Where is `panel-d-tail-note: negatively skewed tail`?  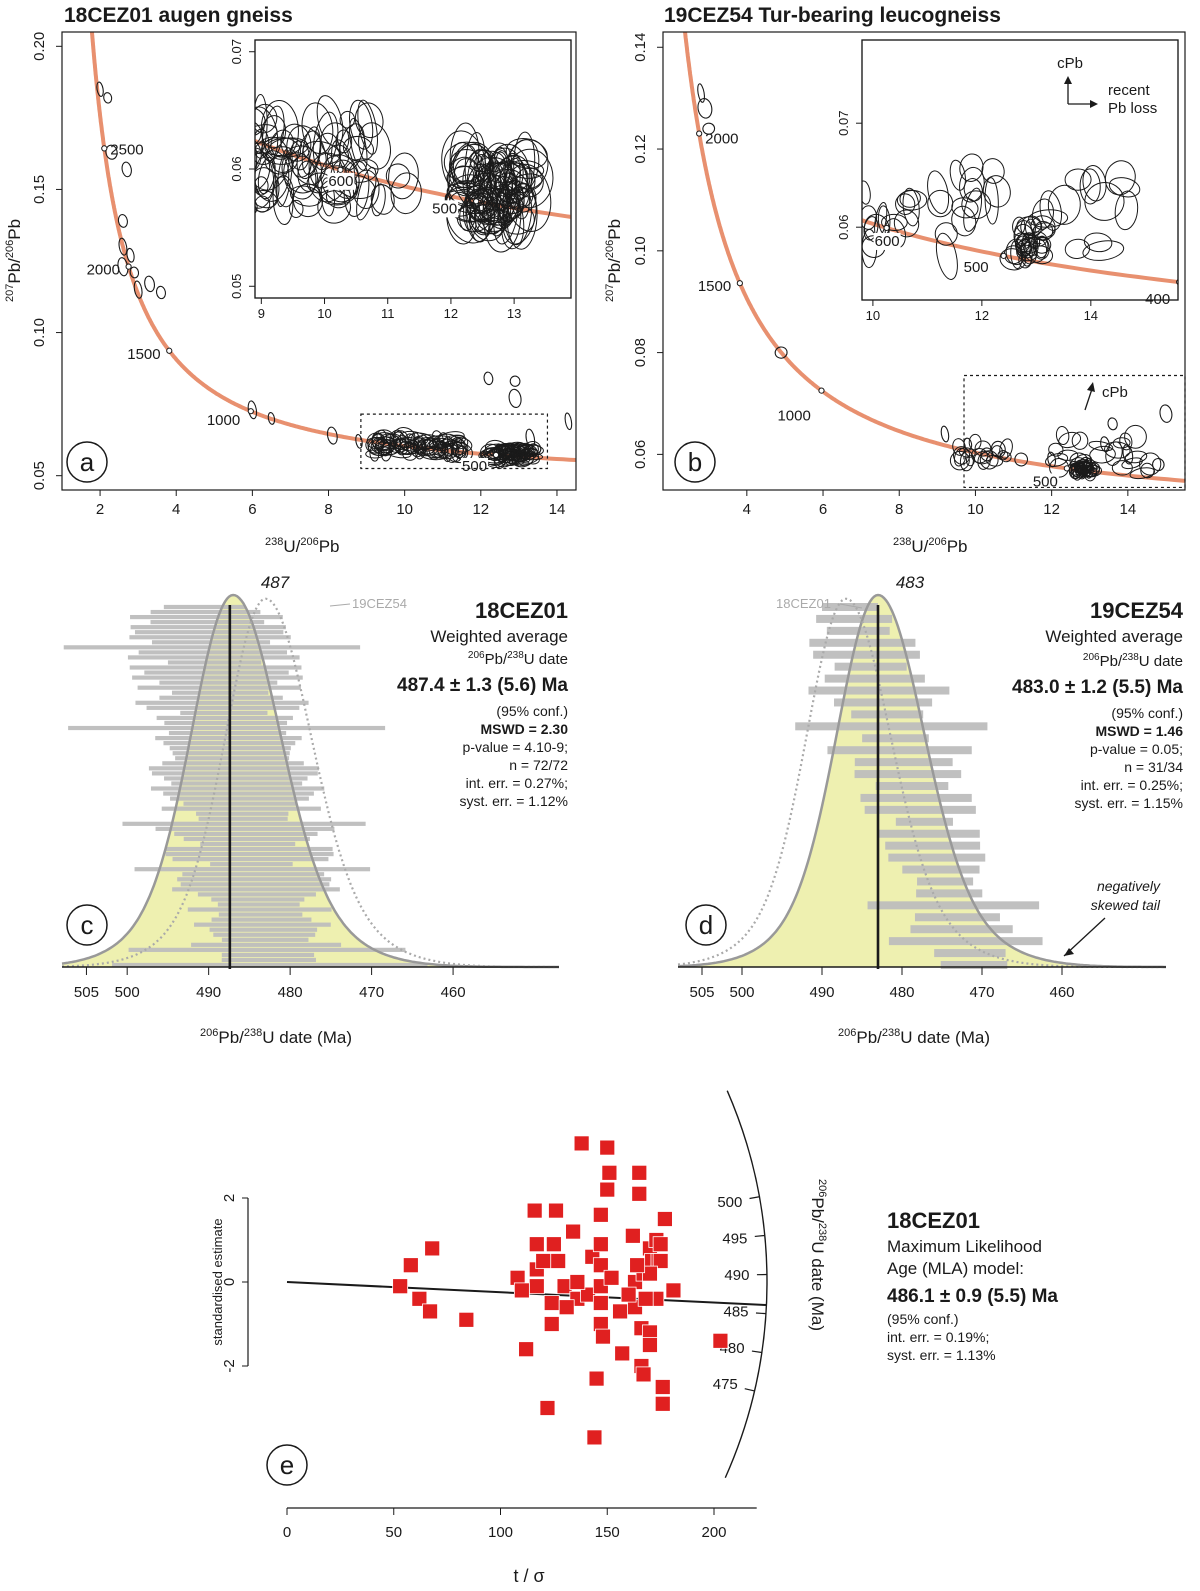 panel-d-tail-note: negatively skewed tail is located at coordinates (1112, 917).